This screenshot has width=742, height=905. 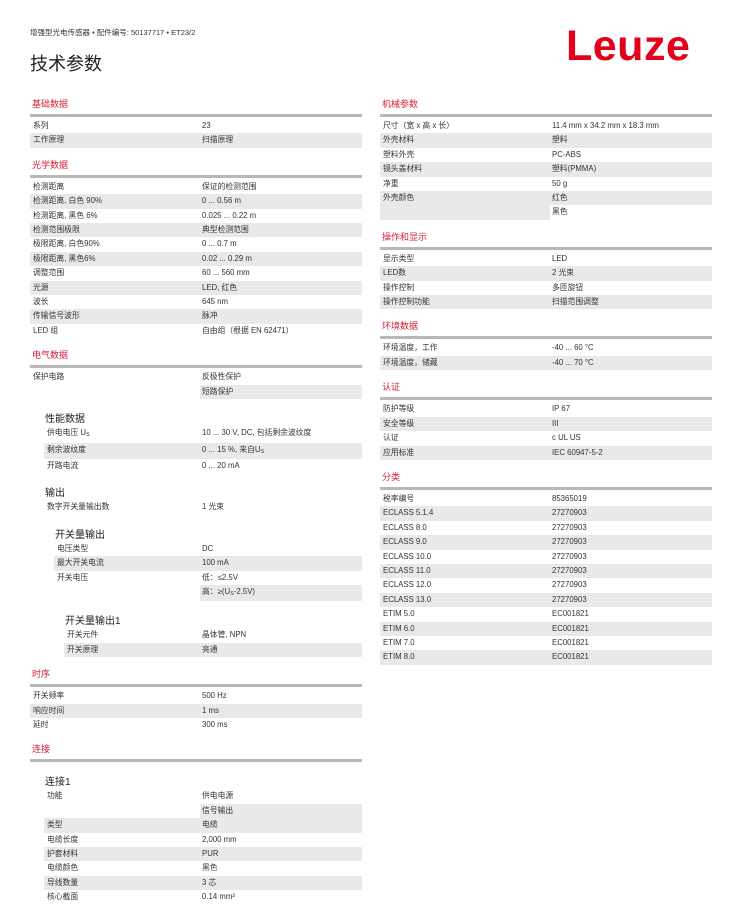 What do you see at coordinates (203, 434) in the screenshot?
I see `spec-row: 供电电压 US 10 ... 30 V, DC, 包括剩余波纹度` at bounding box center [203, 434].